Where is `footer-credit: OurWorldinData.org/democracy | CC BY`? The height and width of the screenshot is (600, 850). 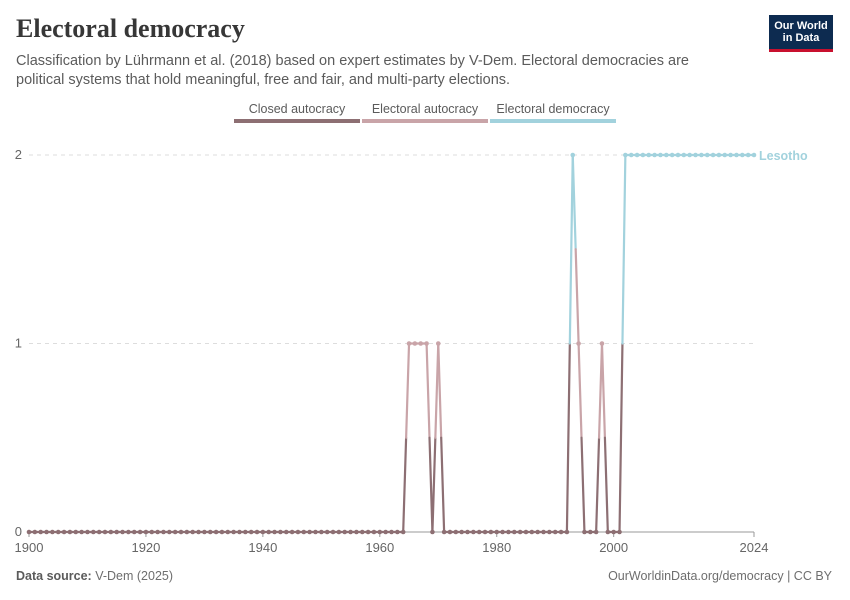 footer-credit: OurWorldinData.org/democracy | CC BY is located at coordinates (720, 576).